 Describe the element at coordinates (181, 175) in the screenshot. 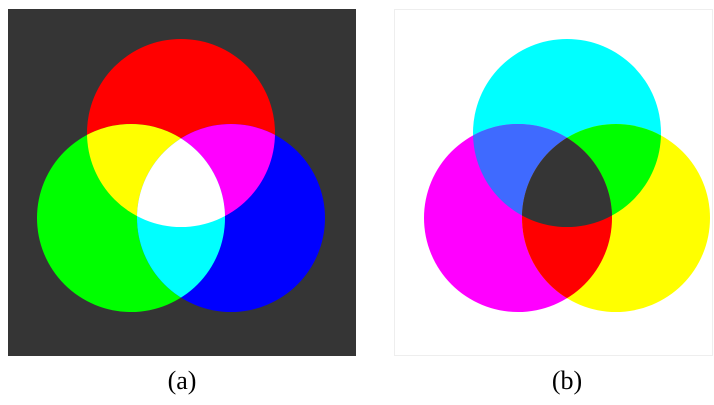

I see `white-center-overlap` at that location.